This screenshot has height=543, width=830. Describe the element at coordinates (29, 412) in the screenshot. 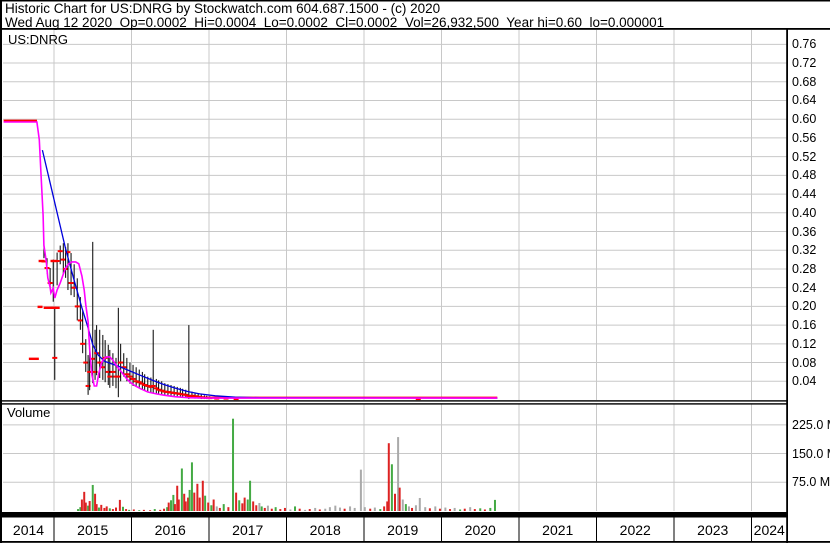

I see `volume-pane-label: Volume` at that location.